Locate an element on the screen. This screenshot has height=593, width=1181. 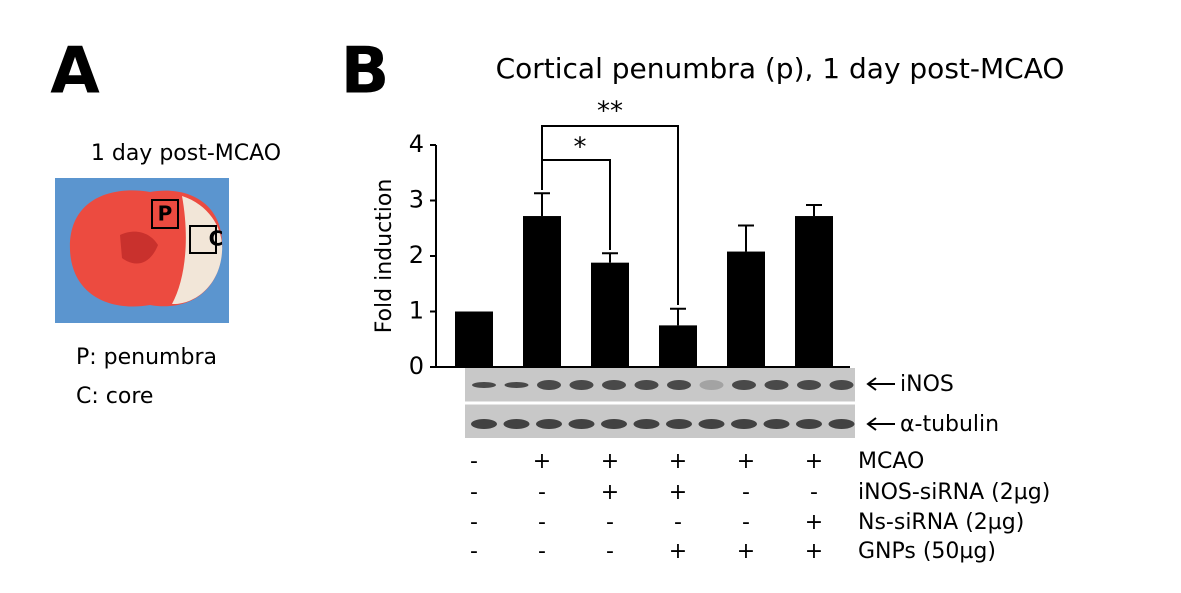
condition-label: iNOS-siRNA (2µg) is located at coordinates (954, 492).